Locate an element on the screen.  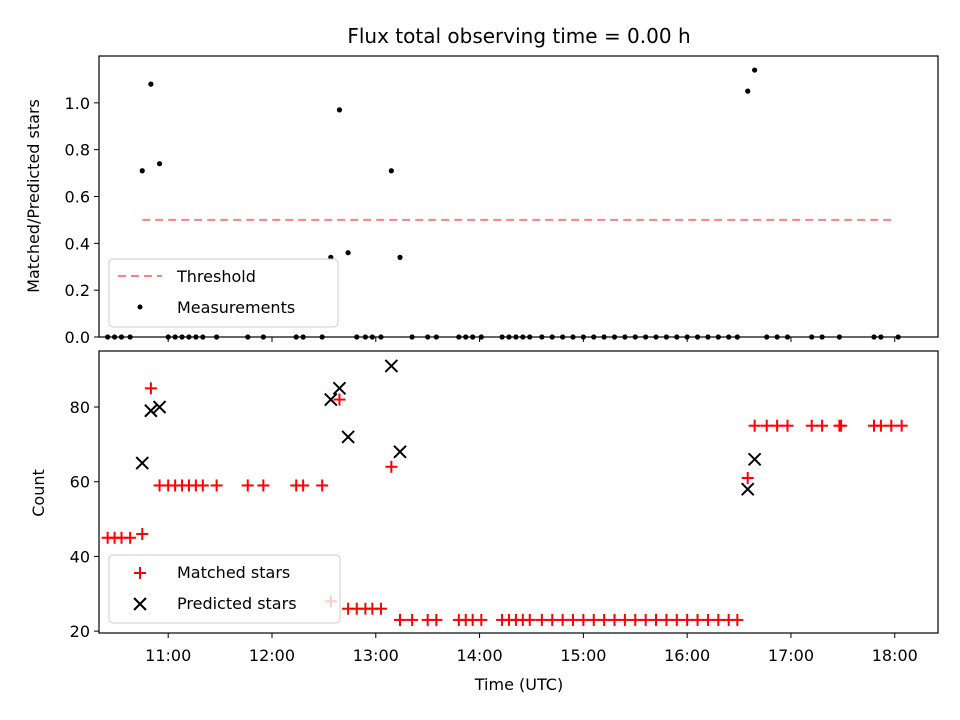
y-tick-label: 20 is located at coordinates (80, 631).